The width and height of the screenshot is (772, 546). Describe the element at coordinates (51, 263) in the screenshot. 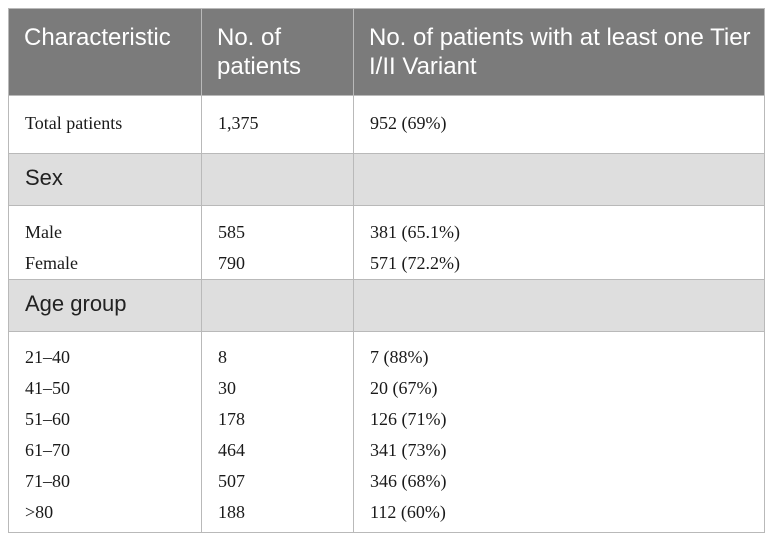

I see `sex-label-female: Female` at that location.